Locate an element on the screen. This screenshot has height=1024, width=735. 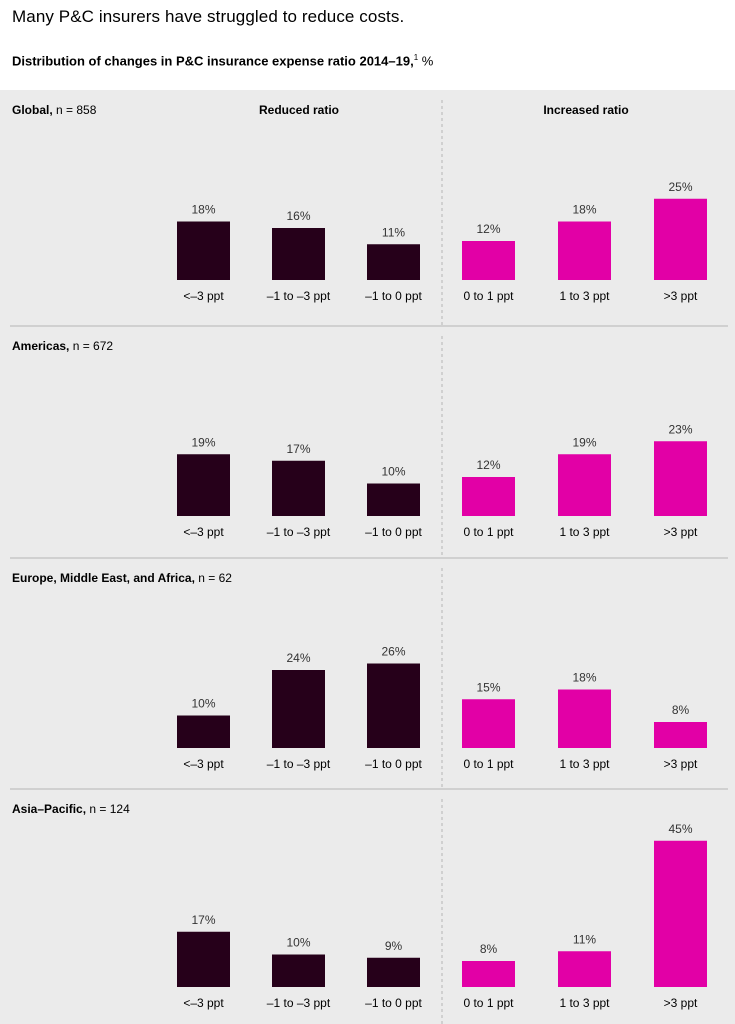
region-sample-size: n = 62 is located at coordinates (213, 578).